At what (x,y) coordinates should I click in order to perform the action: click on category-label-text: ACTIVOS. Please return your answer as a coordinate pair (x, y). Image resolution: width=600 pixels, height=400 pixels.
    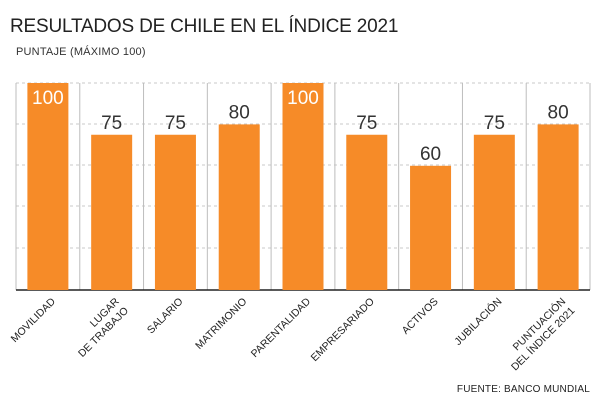
    Looking at the image, I should click on (420, 316).